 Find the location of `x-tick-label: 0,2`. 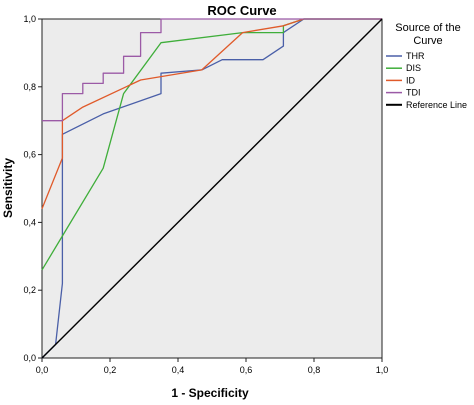

x-tick-label: 0,2 is located at coordinates (110, 370).